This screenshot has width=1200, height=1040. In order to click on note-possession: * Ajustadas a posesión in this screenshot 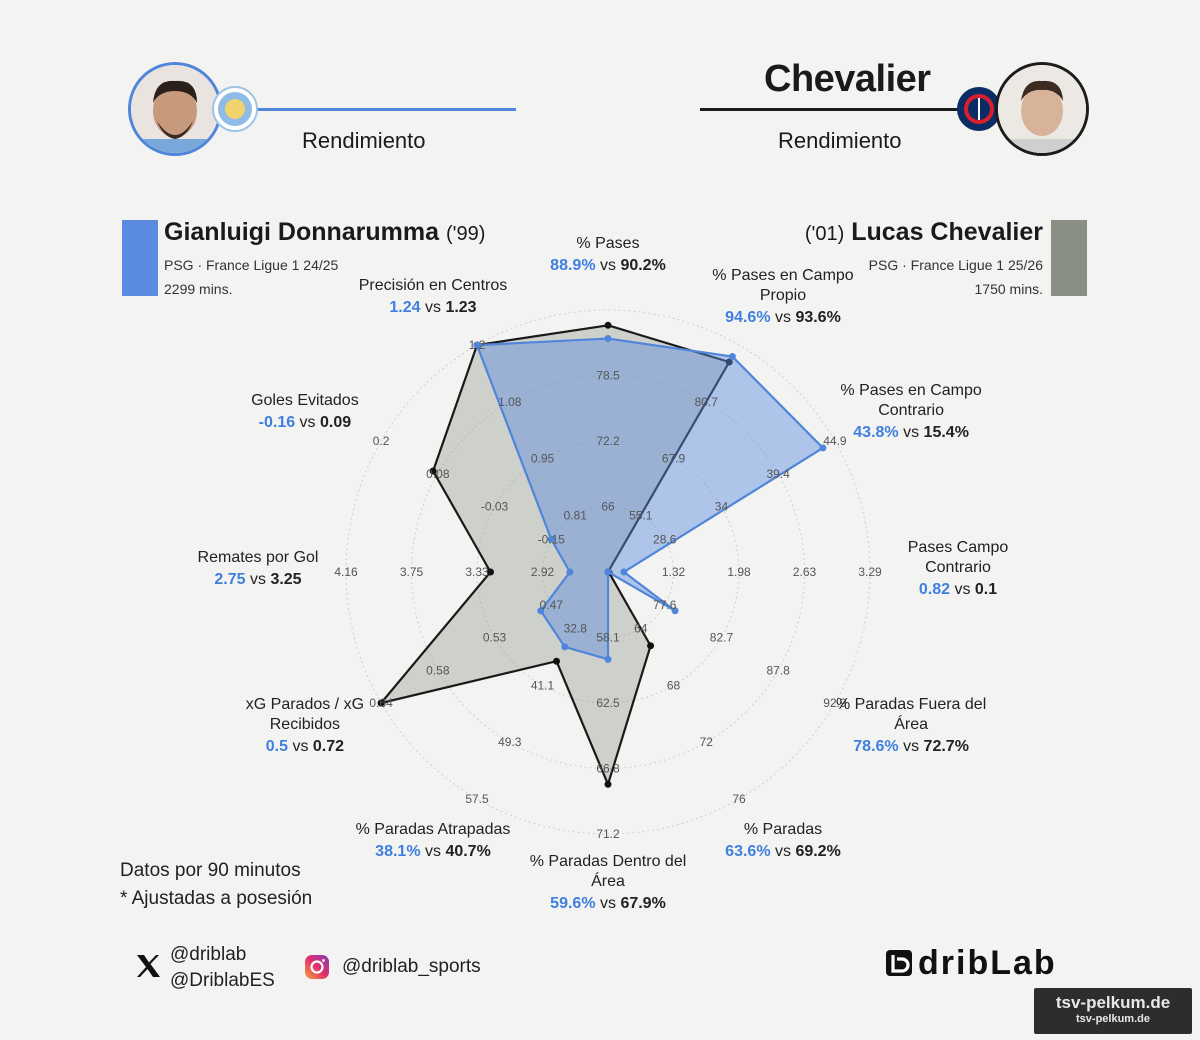, I will do `click(216, 898)`.